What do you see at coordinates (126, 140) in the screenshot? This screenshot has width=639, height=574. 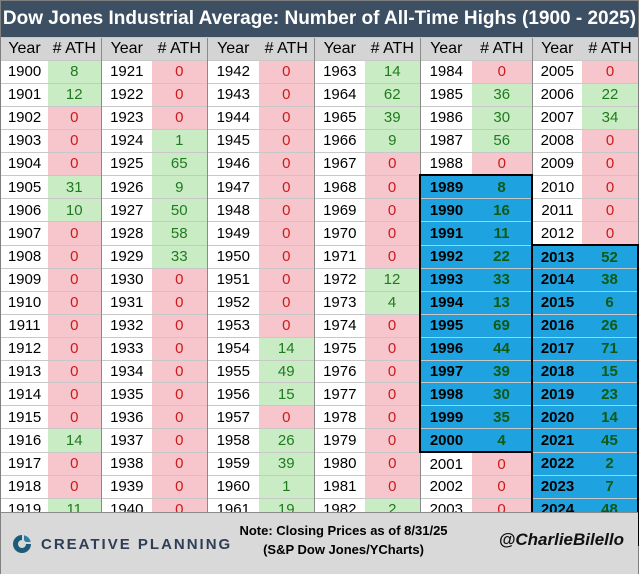 I see `year-cell: 1924` at bounding box center [126, 140].